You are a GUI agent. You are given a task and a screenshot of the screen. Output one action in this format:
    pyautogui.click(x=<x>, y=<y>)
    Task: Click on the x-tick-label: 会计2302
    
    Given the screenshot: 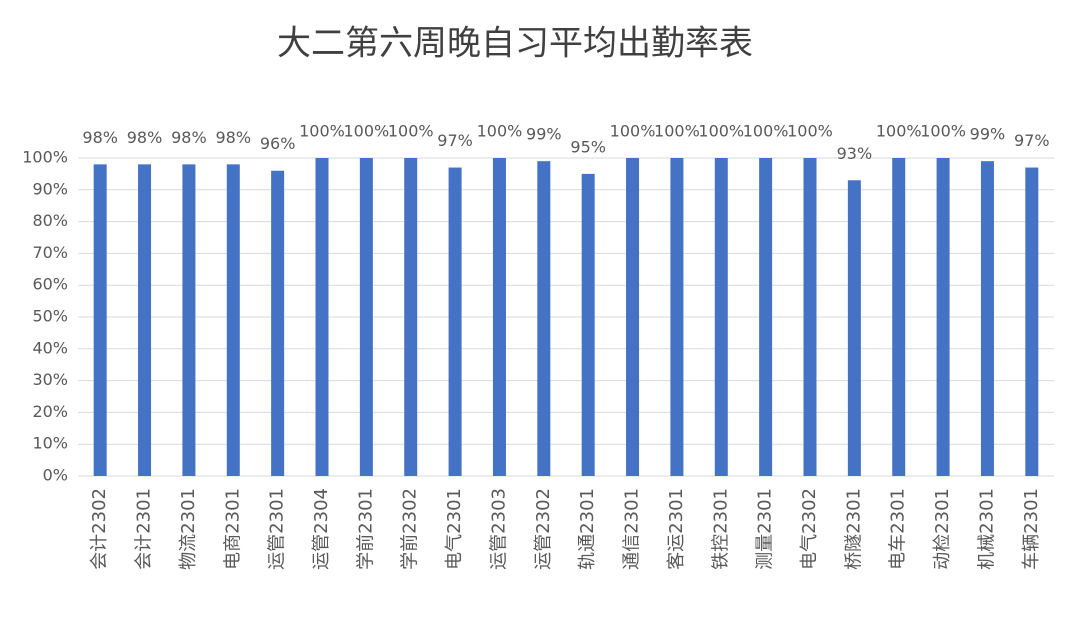 What is the action you would take?
    pyautogui.click(x=99, y=529)
    